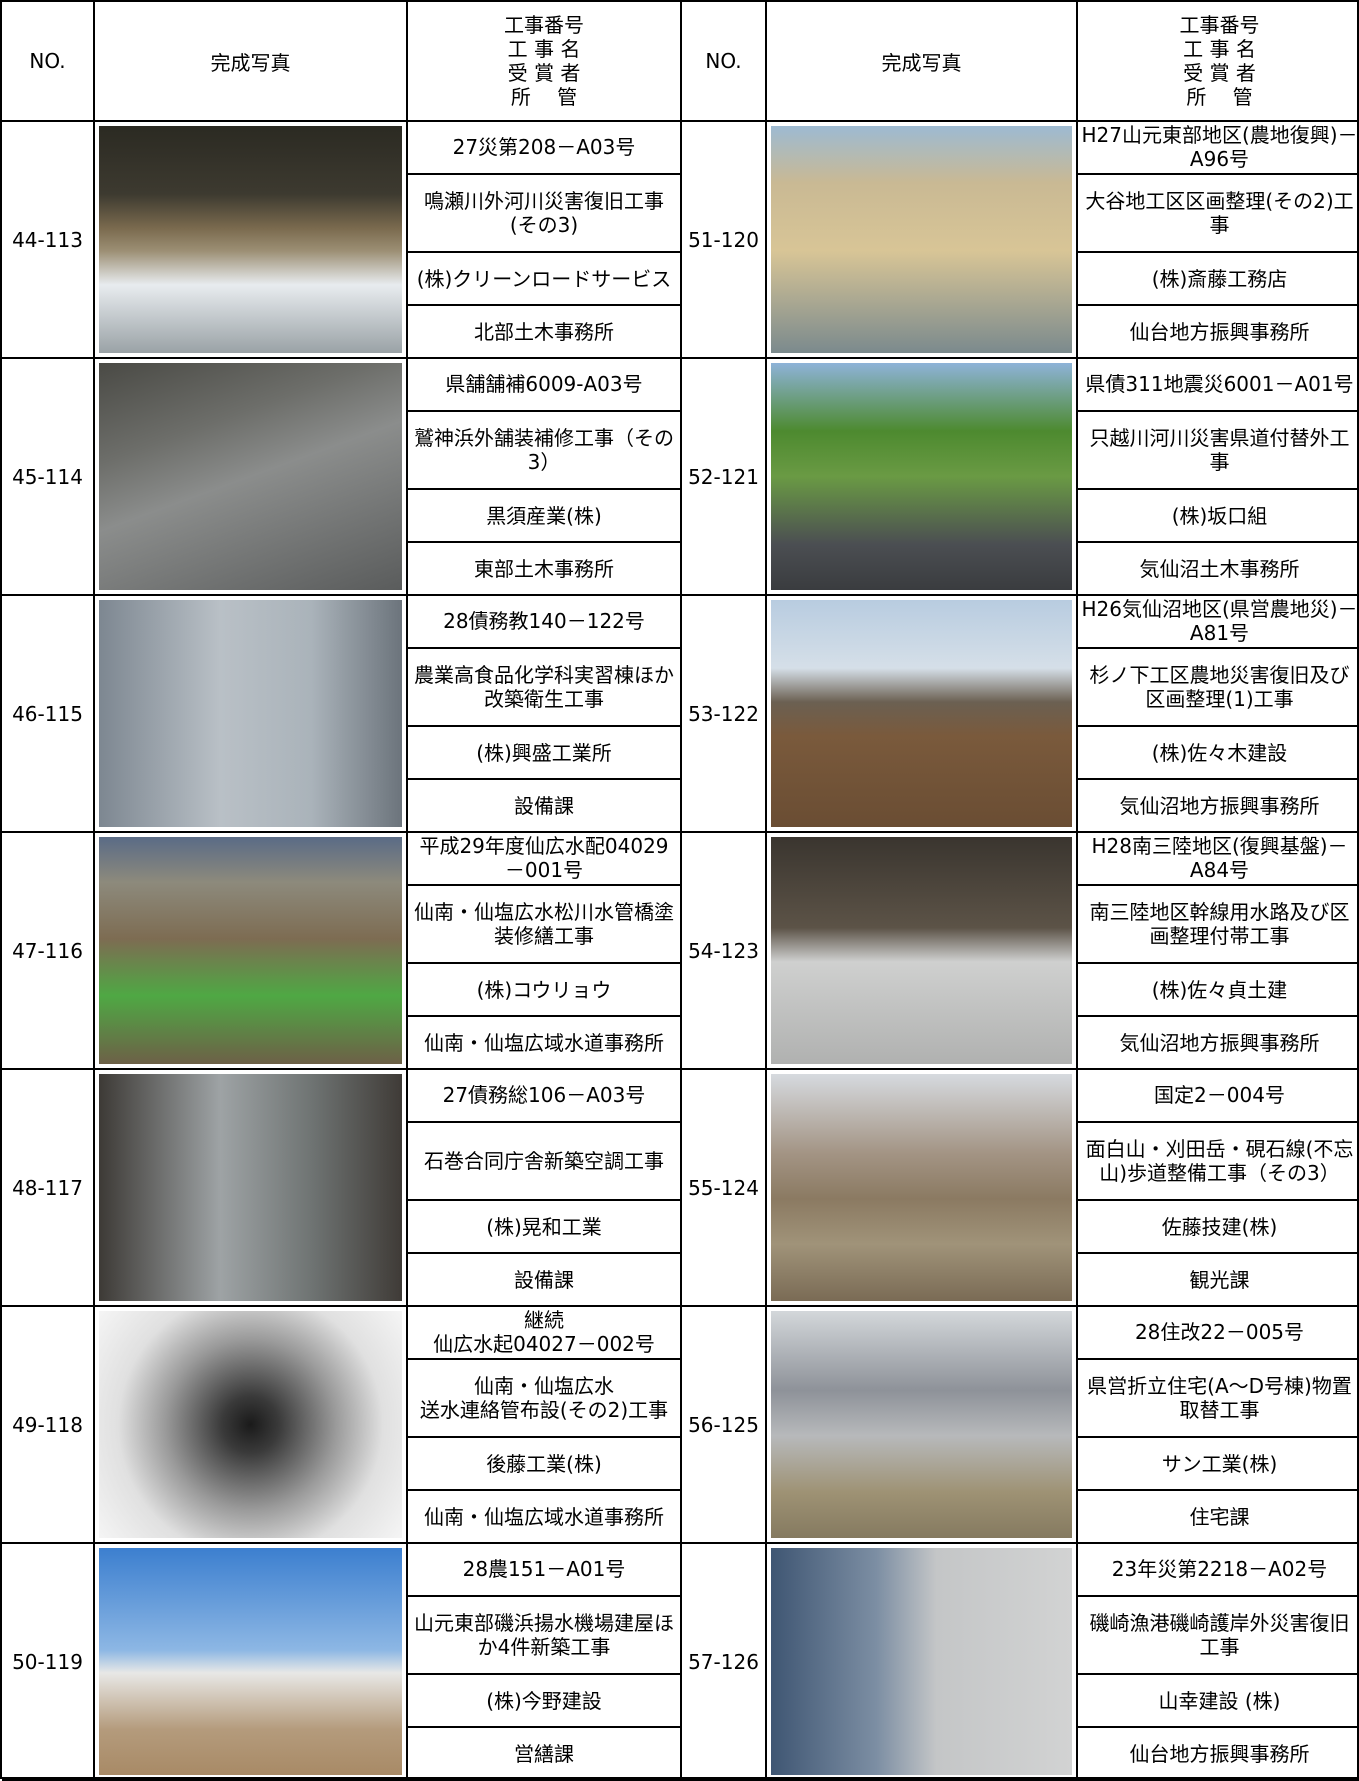 The image size is (1359, 1781). Describe the element at coordinates (545, 1188) in the screenshot. I see `entry-info: 27債務総106－A03号 石巻合同庁舎新築空調工事 (株)晃和工業 設備課` at that location.